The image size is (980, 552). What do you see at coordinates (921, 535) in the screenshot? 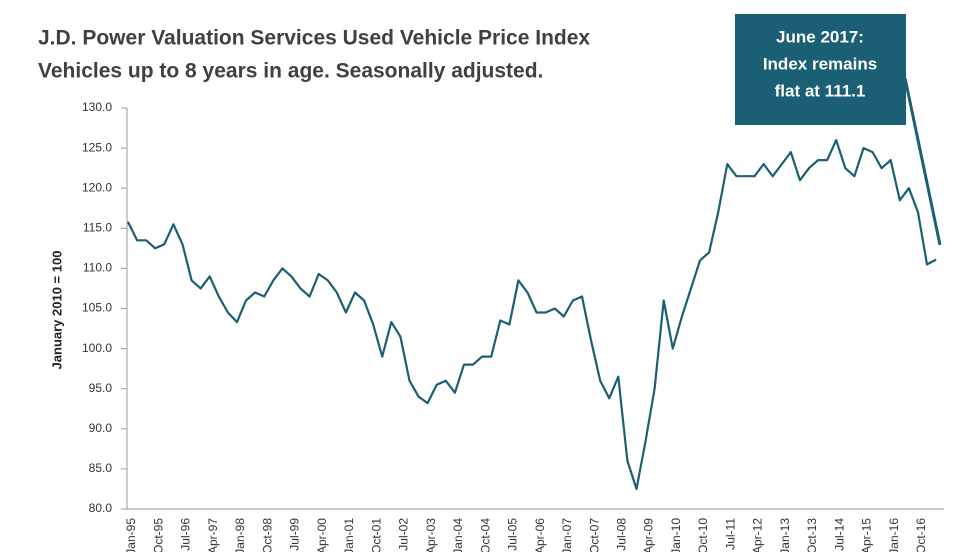
I see `x-tick-label: Oct-16` at bounding box center [921, 535].